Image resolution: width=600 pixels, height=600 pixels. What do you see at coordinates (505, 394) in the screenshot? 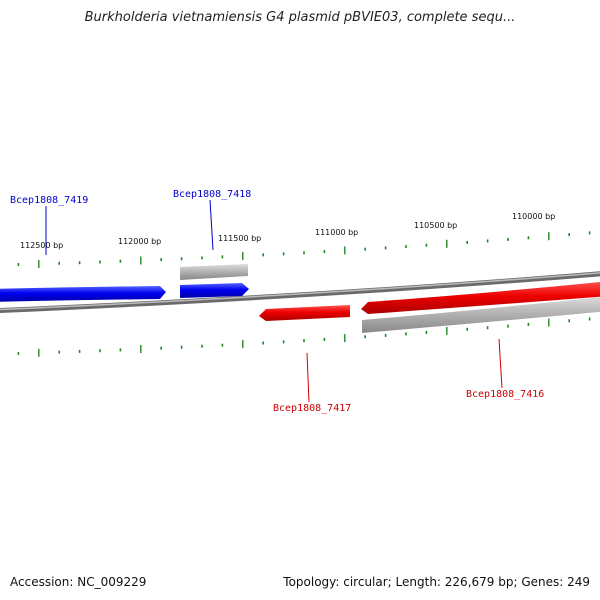
I see `gene-label-bcep1808-7416: Bcep1808_7416` at bounding box center [505, 394].